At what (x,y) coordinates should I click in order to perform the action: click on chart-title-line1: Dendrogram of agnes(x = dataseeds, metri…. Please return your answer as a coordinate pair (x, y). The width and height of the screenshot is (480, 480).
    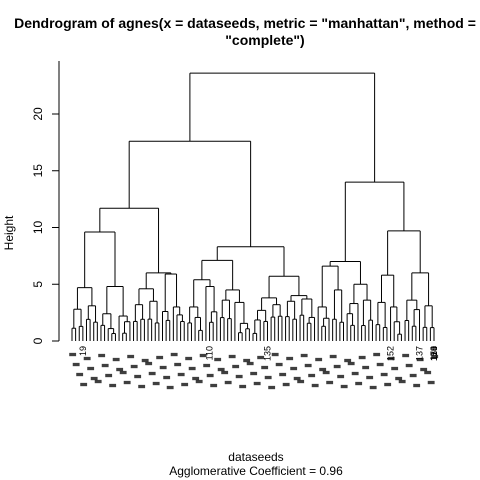
    Looking at the image, I should click on (245, 23).